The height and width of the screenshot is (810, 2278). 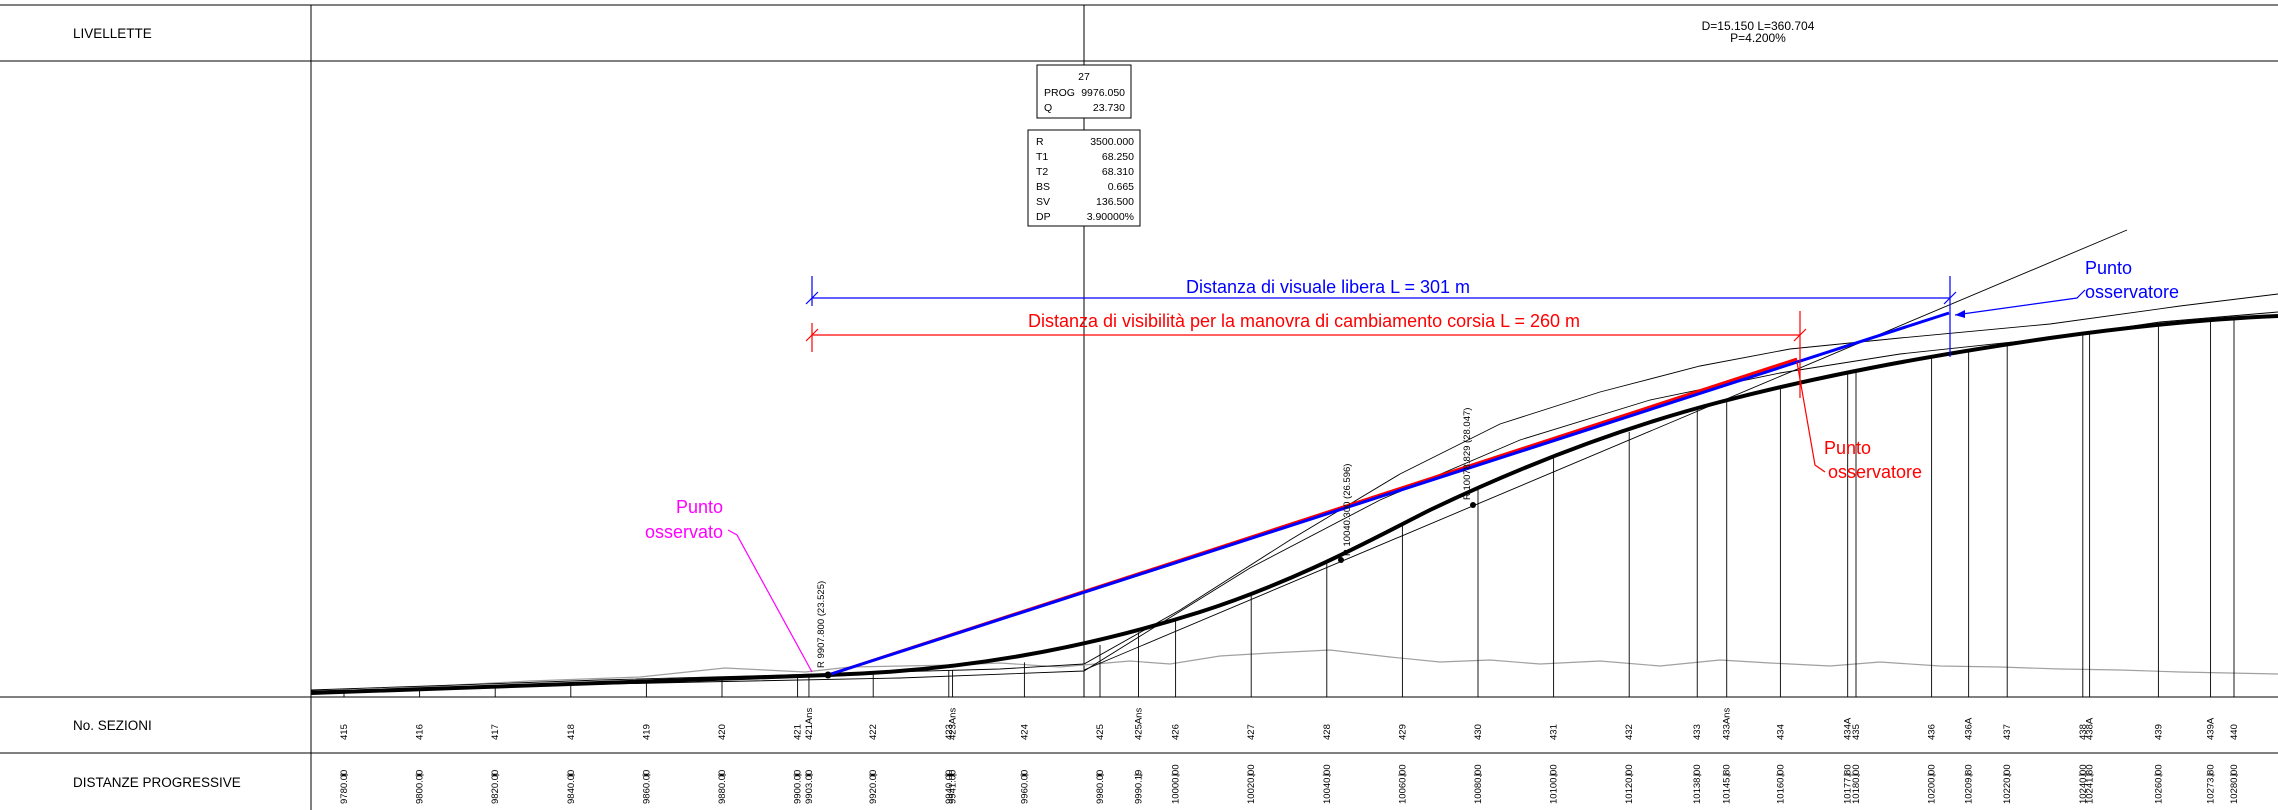 I want to click on section-number: 418, so click(x=571, y=732).